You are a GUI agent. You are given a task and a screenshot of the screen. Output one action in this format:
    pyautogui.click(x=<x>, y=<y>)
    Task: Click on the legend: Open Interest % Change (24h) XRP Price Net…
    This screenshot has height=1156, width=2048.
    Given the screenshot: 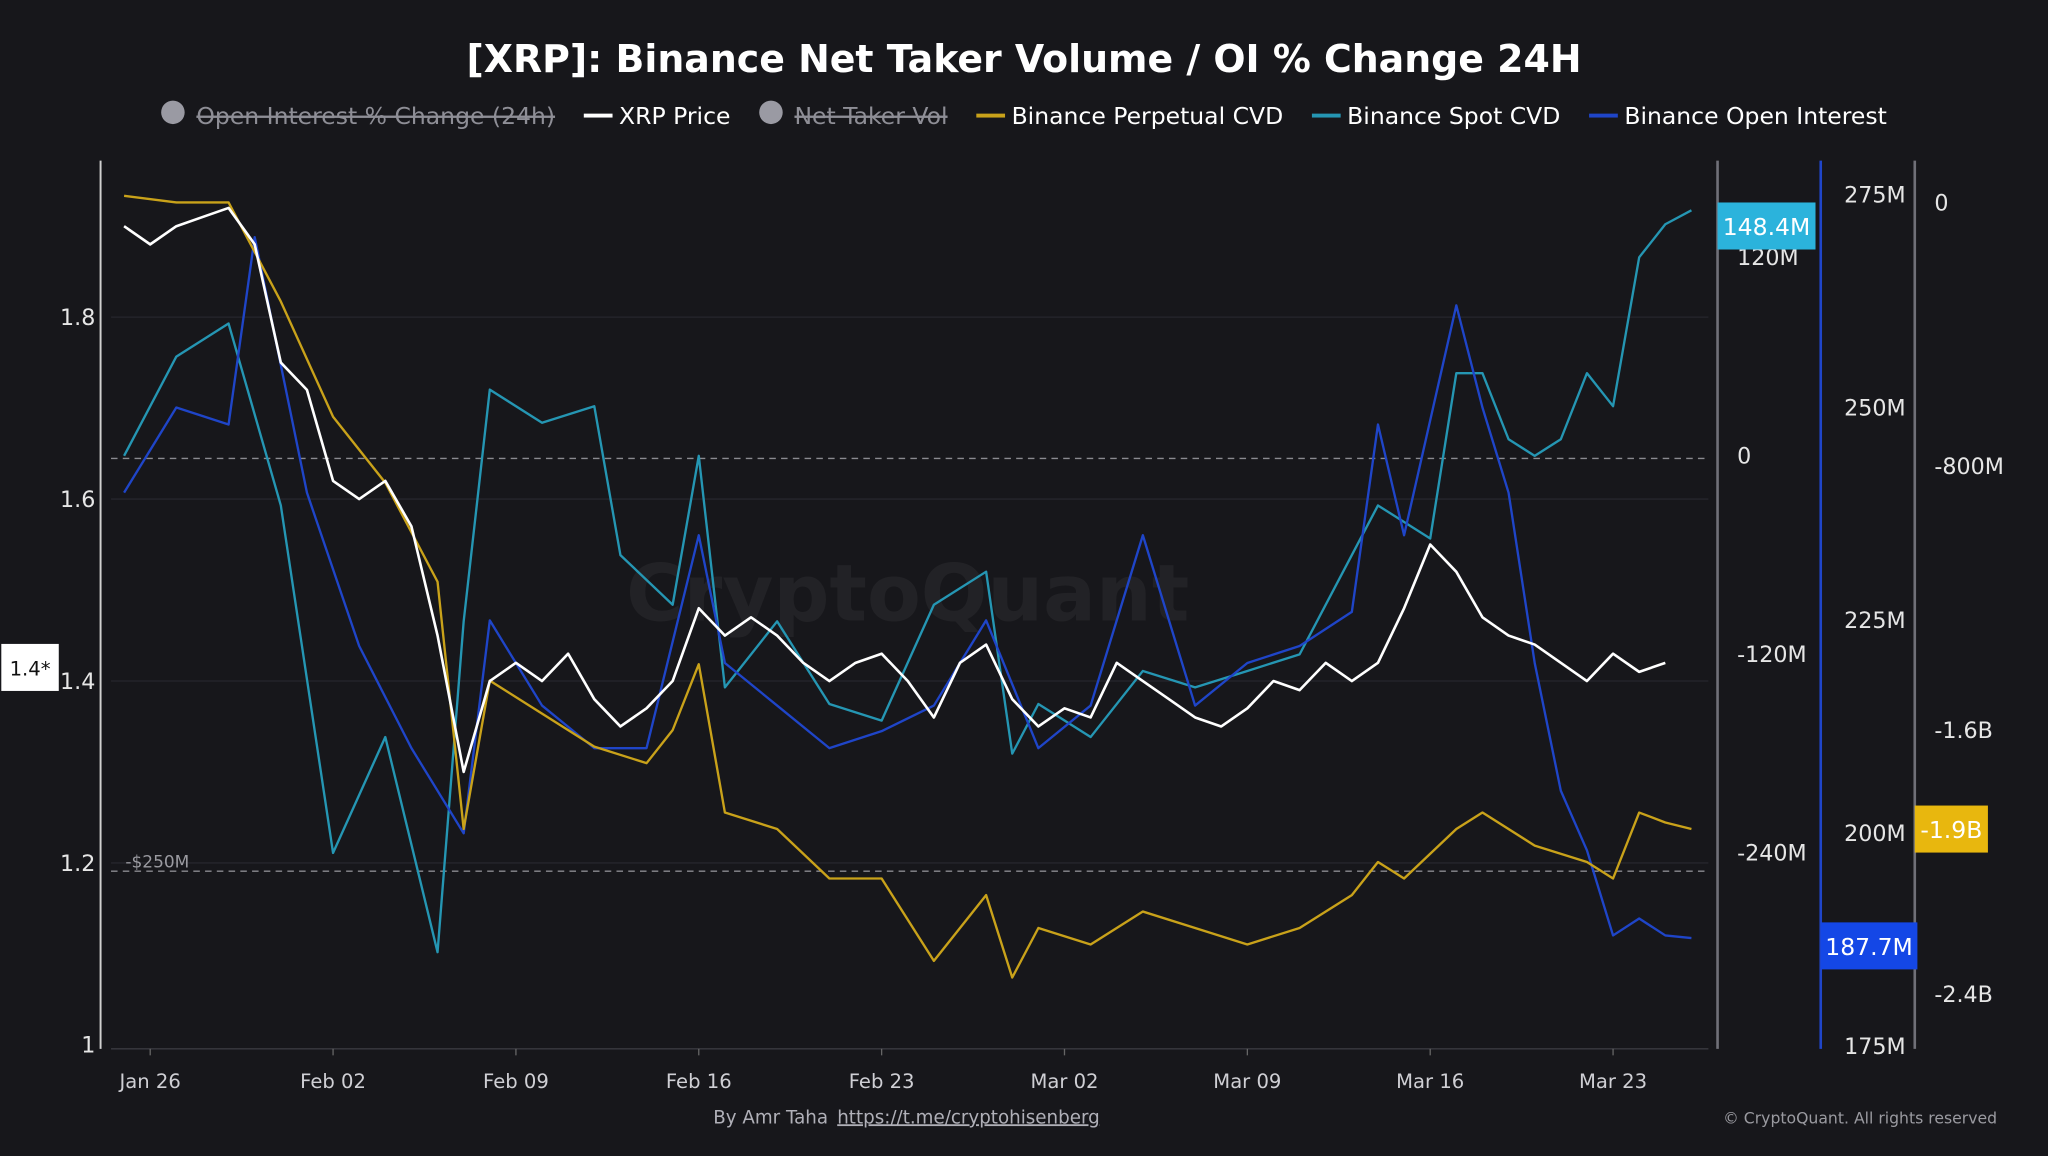 What is the action you would take?
    pyautogui.click(x=1024, y=115)
    